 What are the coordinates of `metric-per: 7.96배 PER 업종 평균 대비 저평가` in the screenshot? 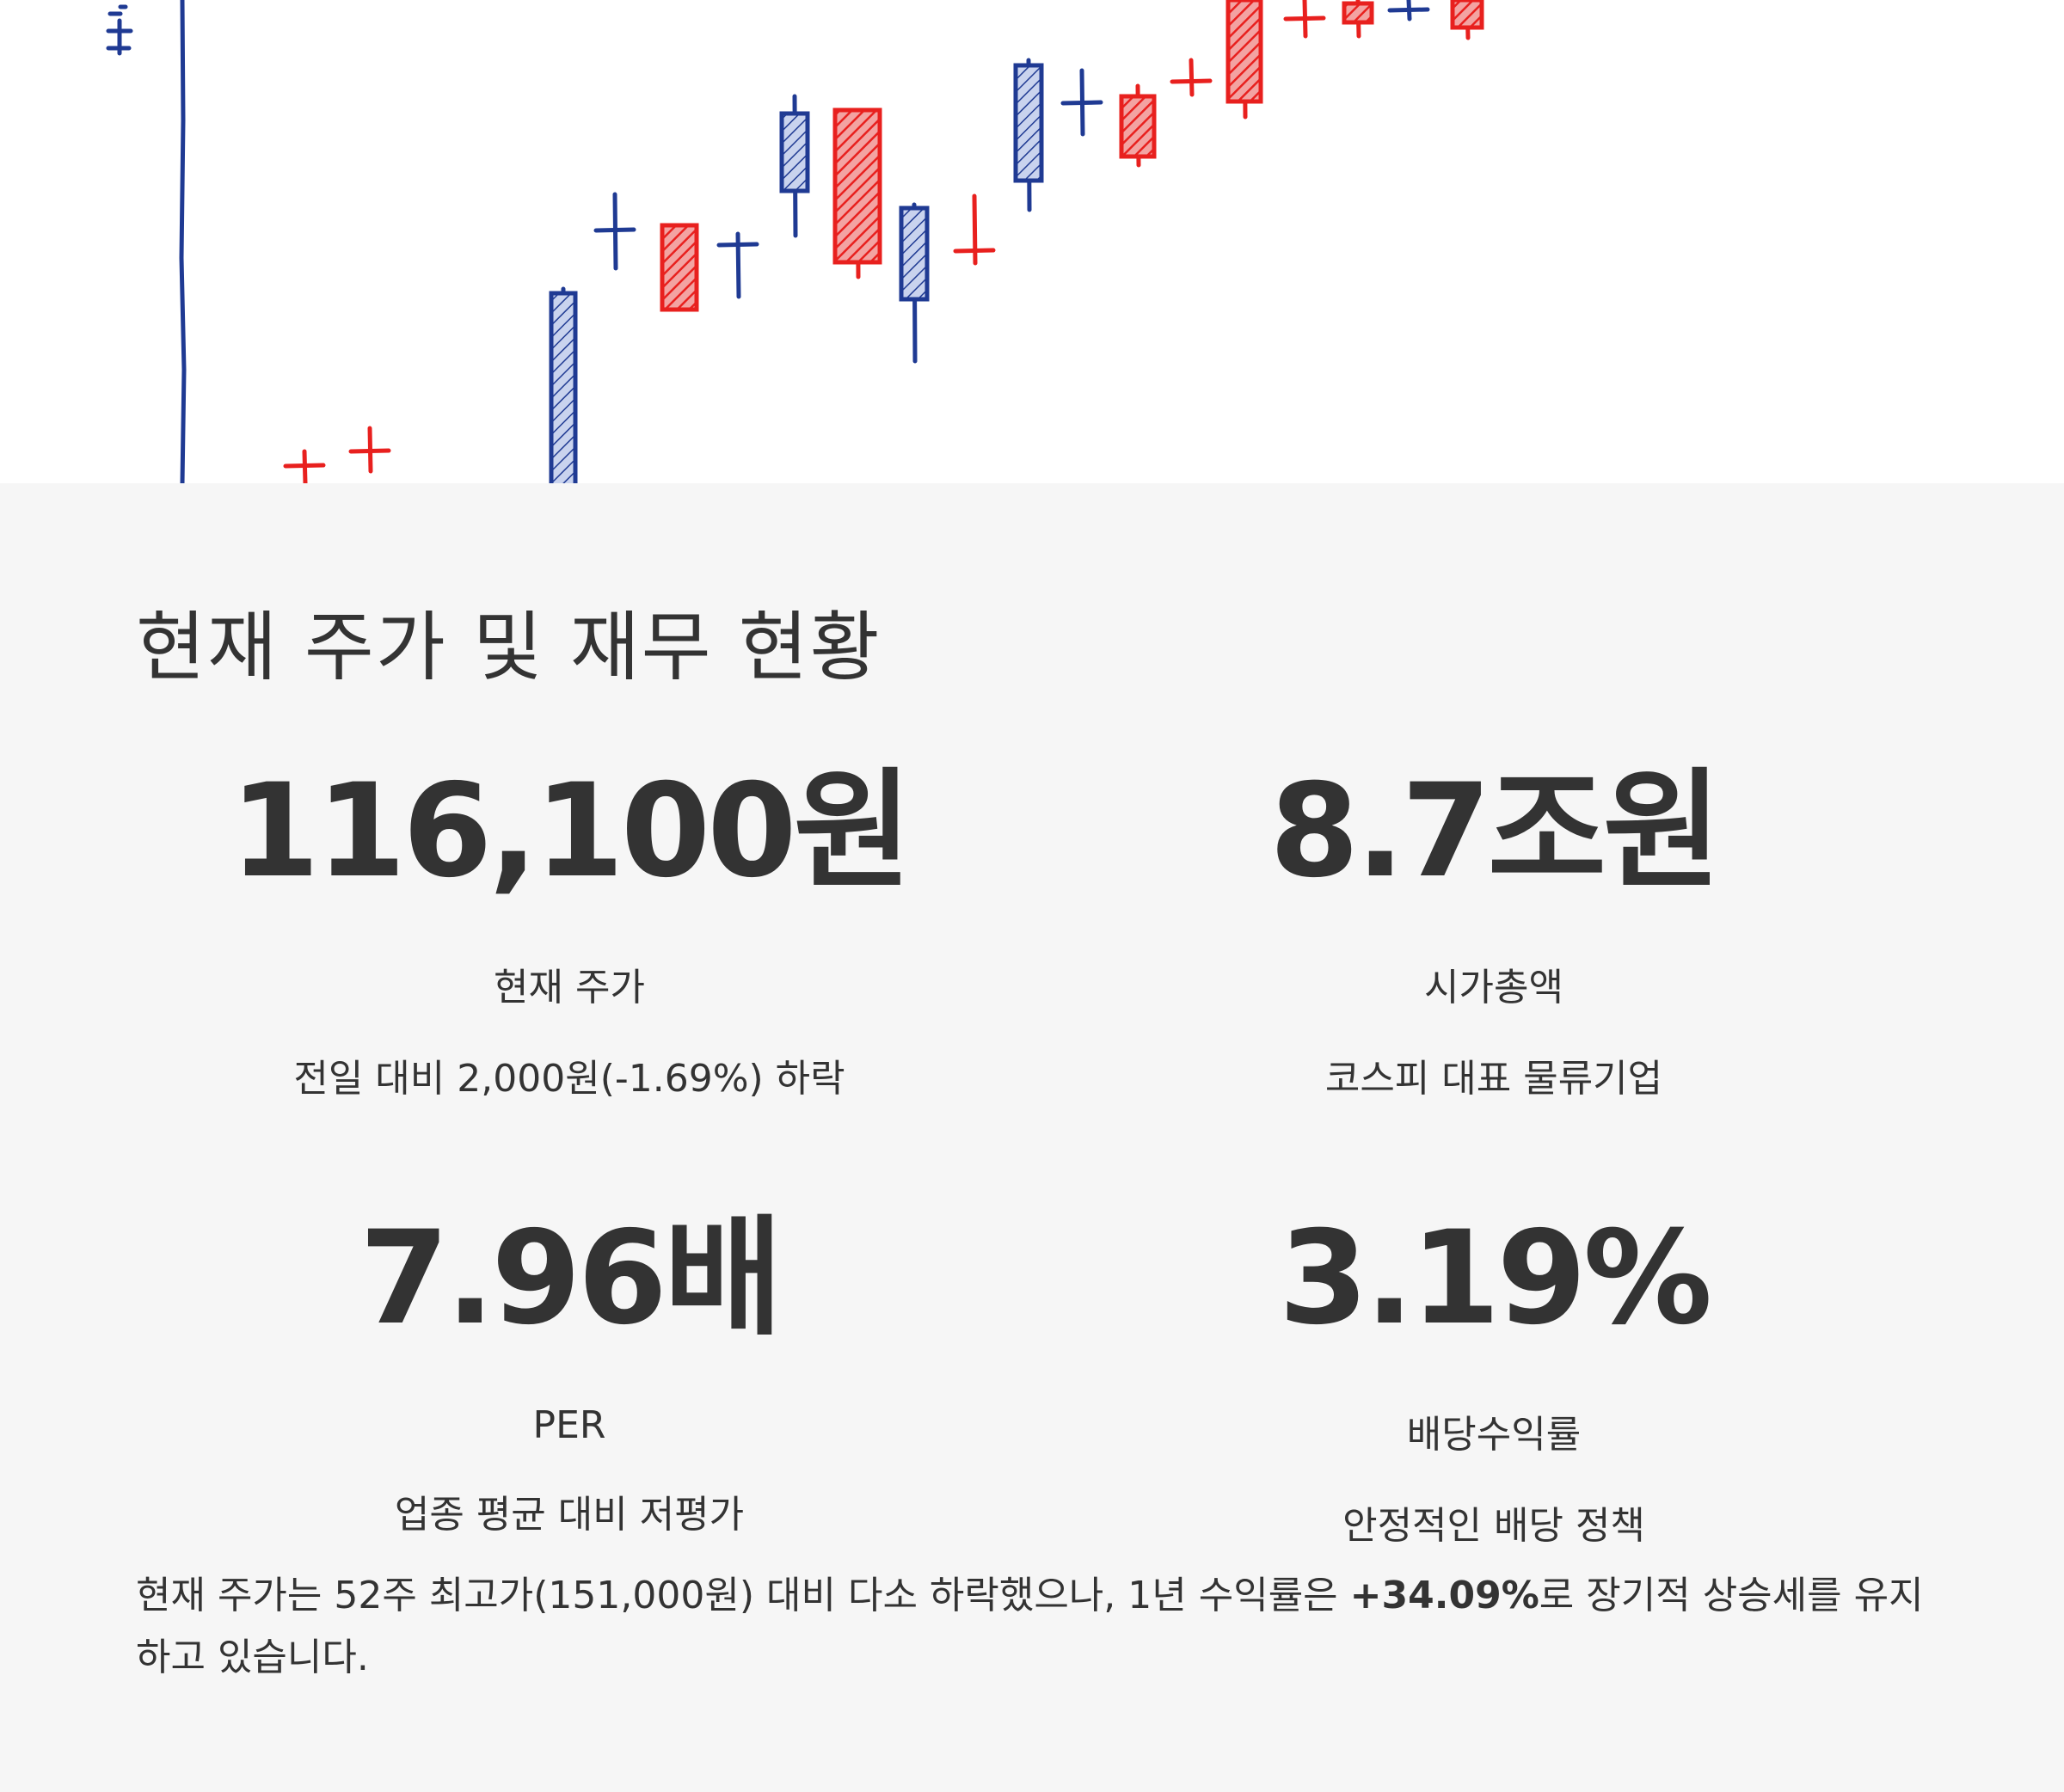 It's located at (569, 1376).